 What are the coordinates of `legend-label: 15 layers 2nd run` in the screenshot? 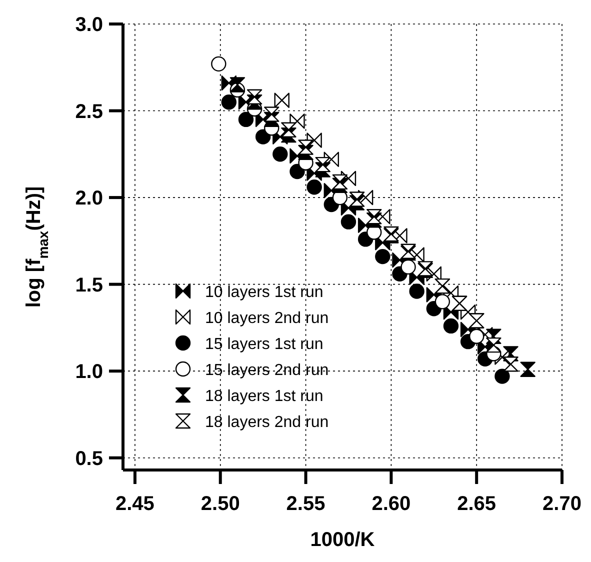 It's located at (267, 370).